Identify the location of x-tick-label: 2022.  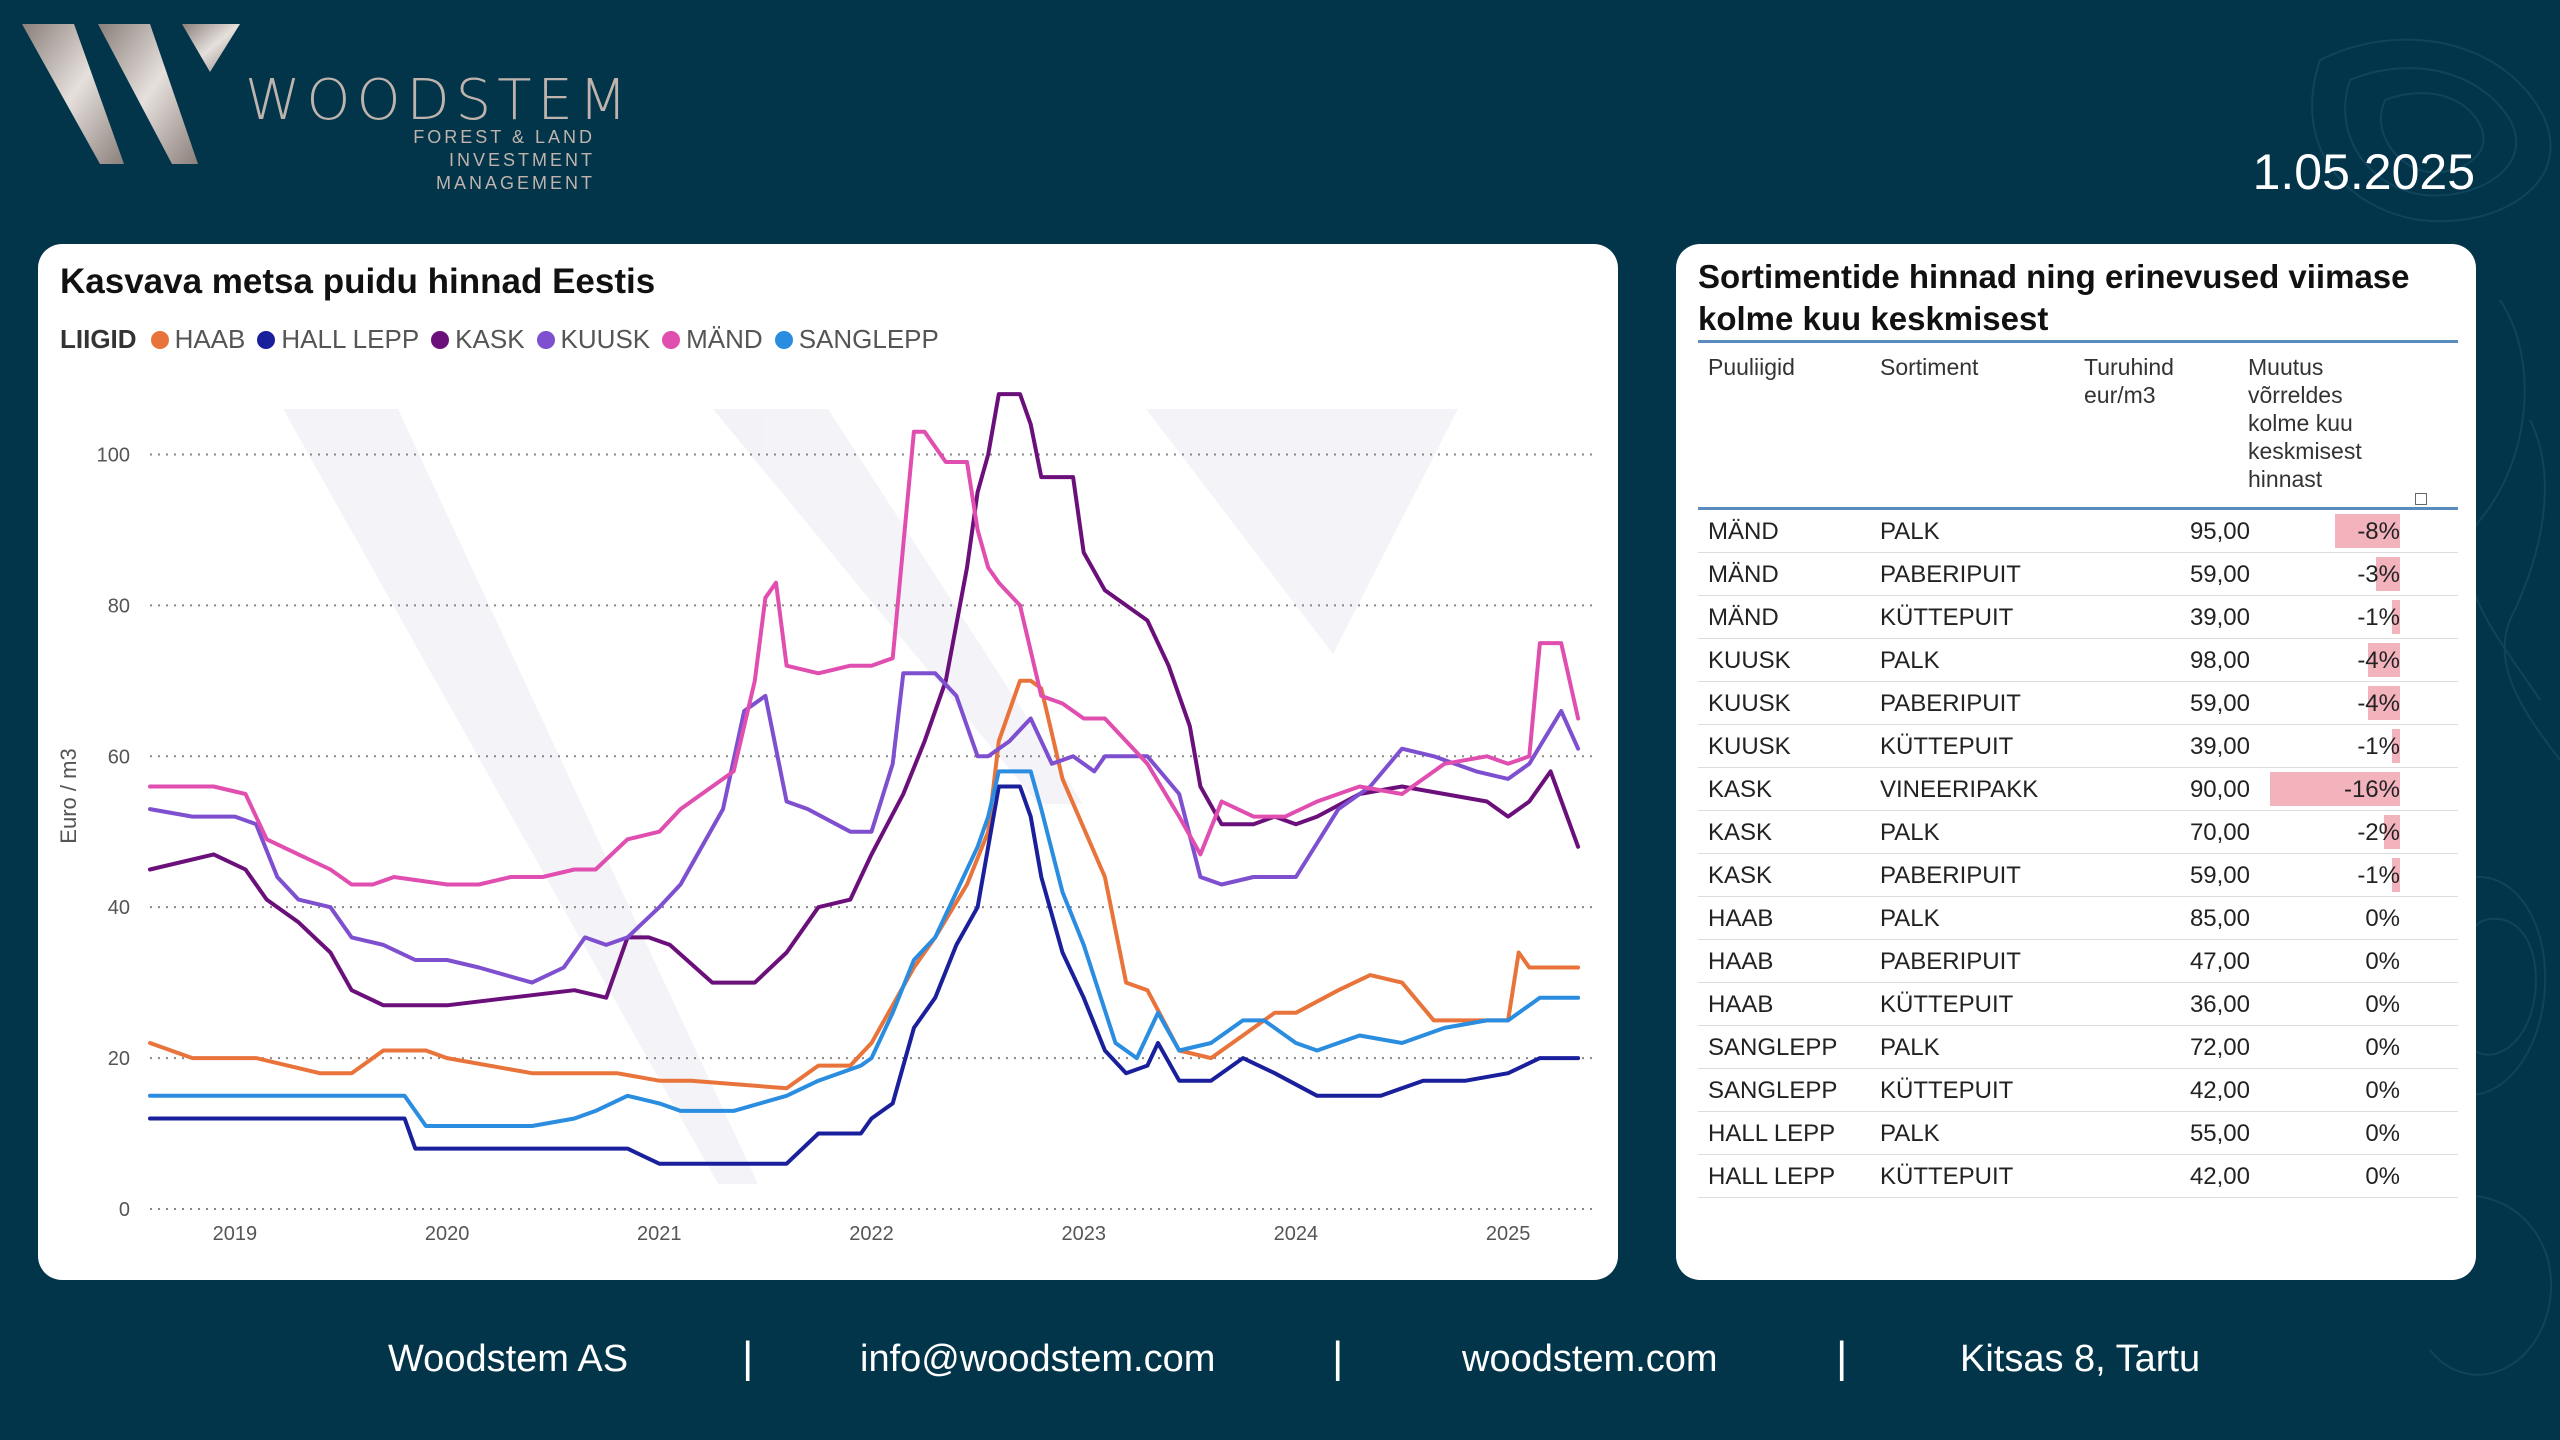
(871, 1234).